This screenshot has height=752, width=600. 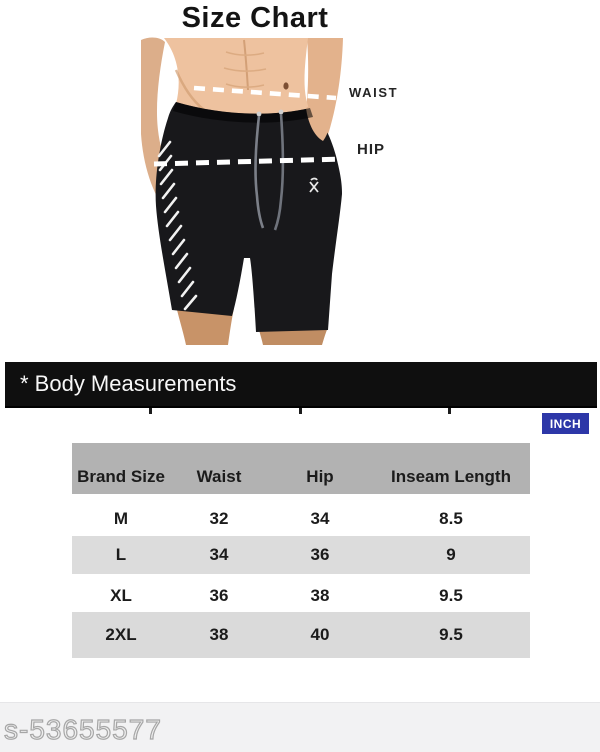 I want to click on cell-inseam: 8.5, so click(x=451, y=518).